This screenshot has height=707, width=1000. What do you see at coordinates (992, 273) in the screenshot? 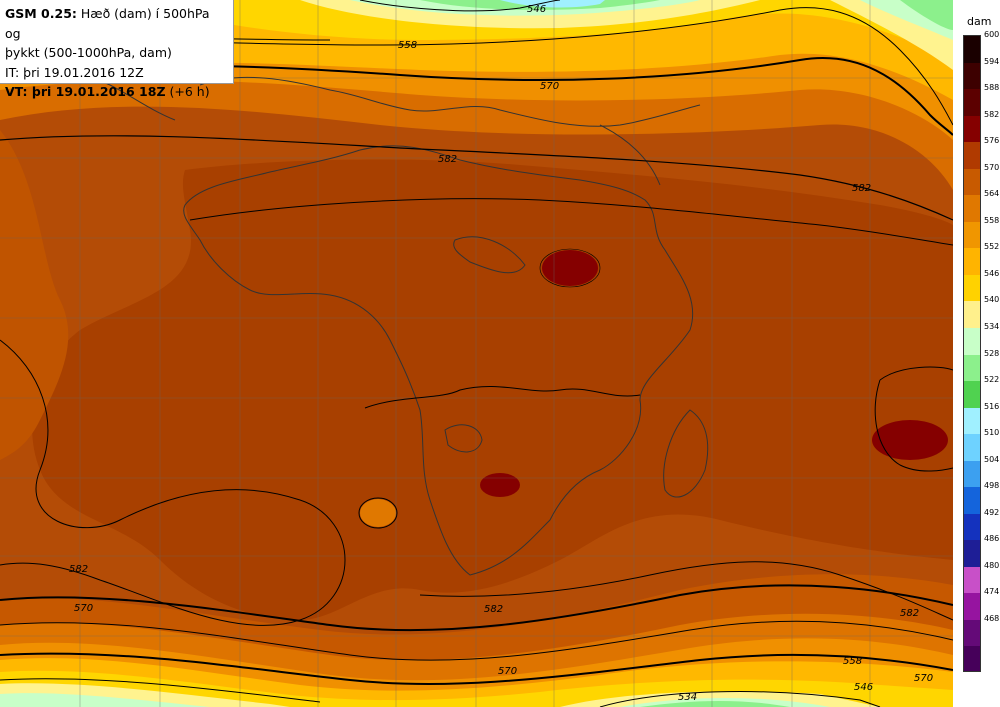
I see `legend-tick-label: 546` at bounding box center [992, 273].